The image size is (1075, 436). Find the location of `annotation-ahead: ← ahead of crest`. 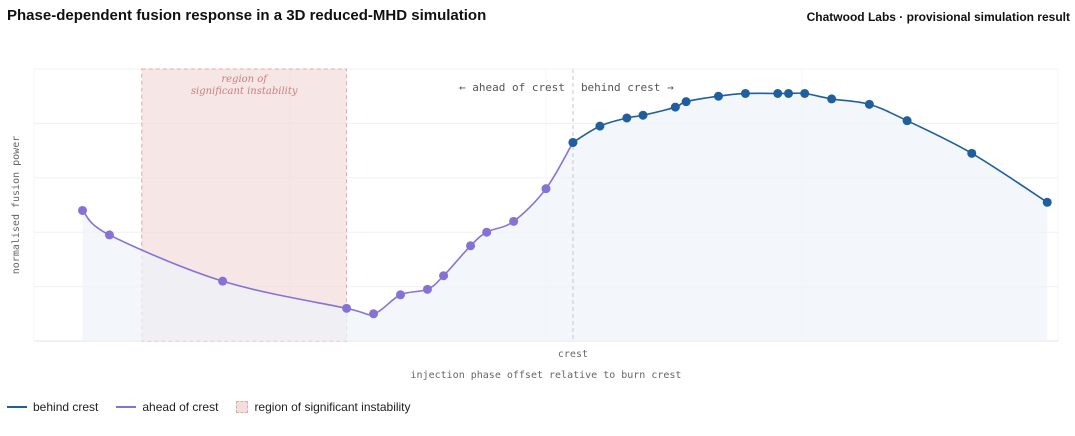

annotation-ahead: ← ahead of crest is located at coordinates (512, 87).